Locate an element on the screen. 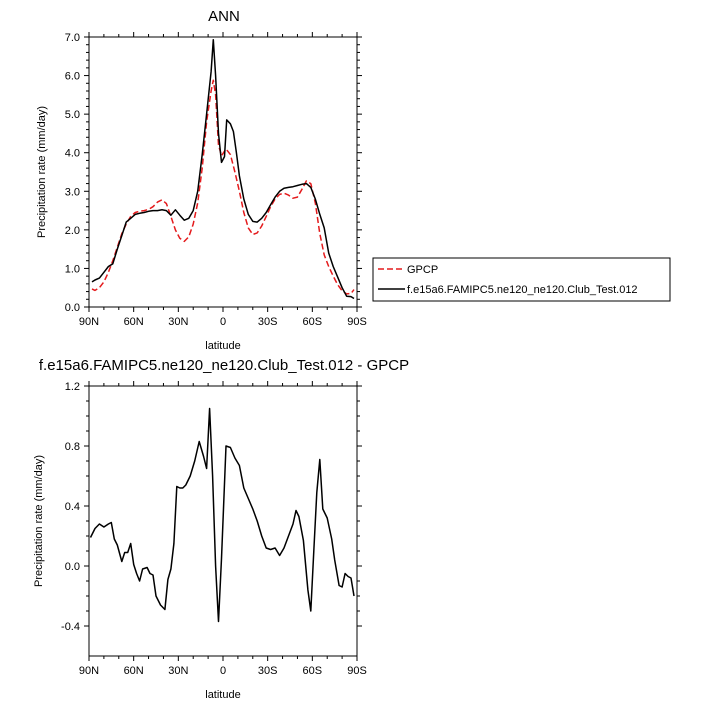 The width and height of the screenshot is (708, 708). top-x-tick-label-0: 90N is located at coordinates (89, 322).